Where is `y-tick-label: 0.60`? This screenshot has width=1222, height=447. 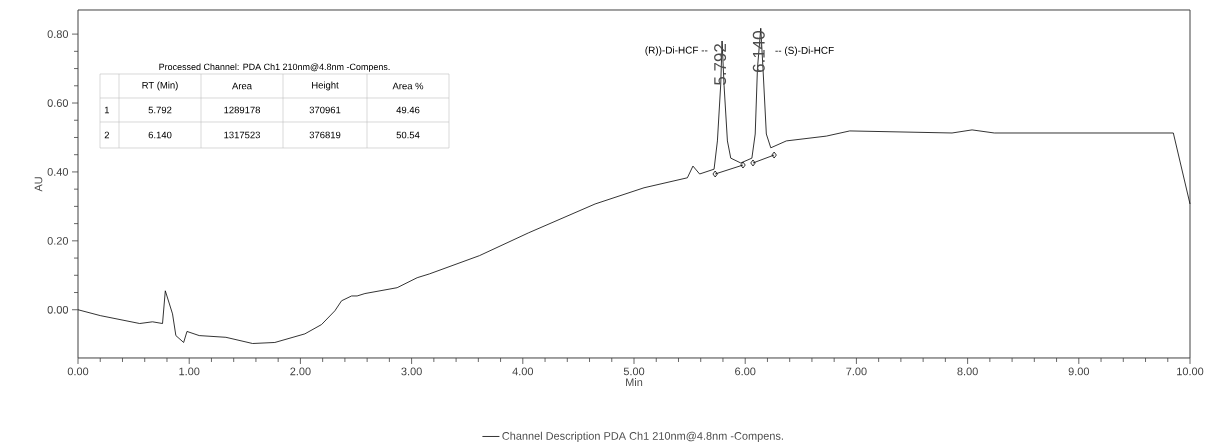
y-tick-label: 0.60 is located at coordinates (58, 103).